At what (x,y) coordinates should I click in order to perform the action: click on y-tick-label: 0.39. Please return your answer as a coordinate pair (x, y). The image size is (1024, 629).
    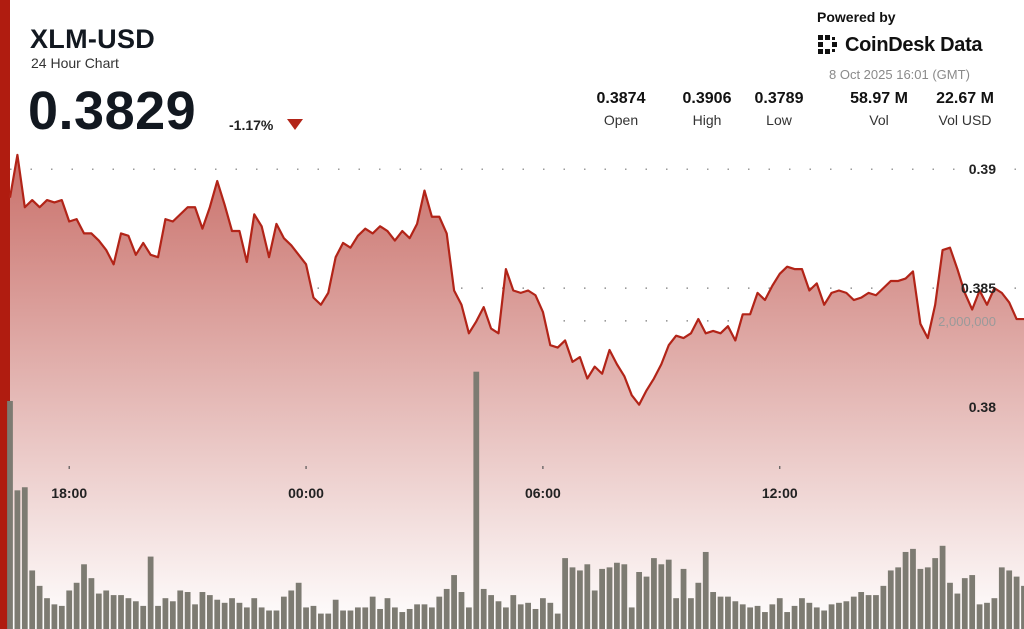
    Looking at the image, I should click on (982, 169).